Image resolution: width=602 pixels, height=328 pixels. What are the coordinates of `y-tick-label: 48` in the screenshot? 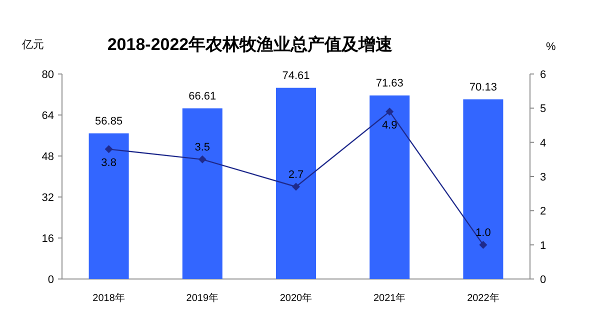 It's located at (48, 157).